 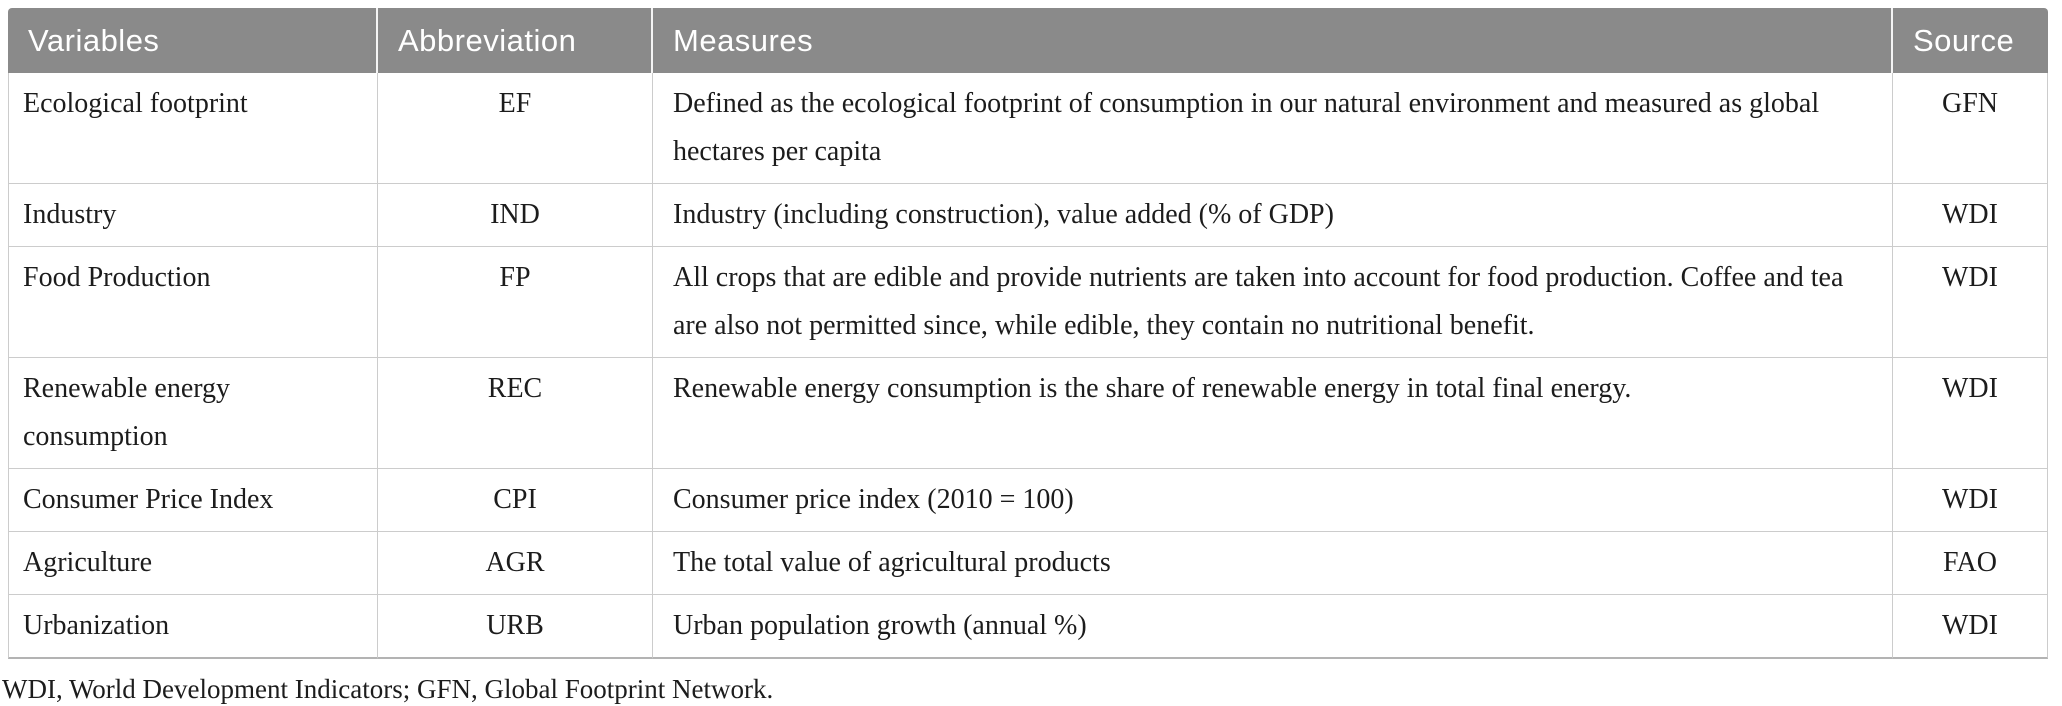 What do you see at coordinates (1273, 40) in the screenshot?
I see `column-header-measures: Measures` at bounding box center [1273, 40].